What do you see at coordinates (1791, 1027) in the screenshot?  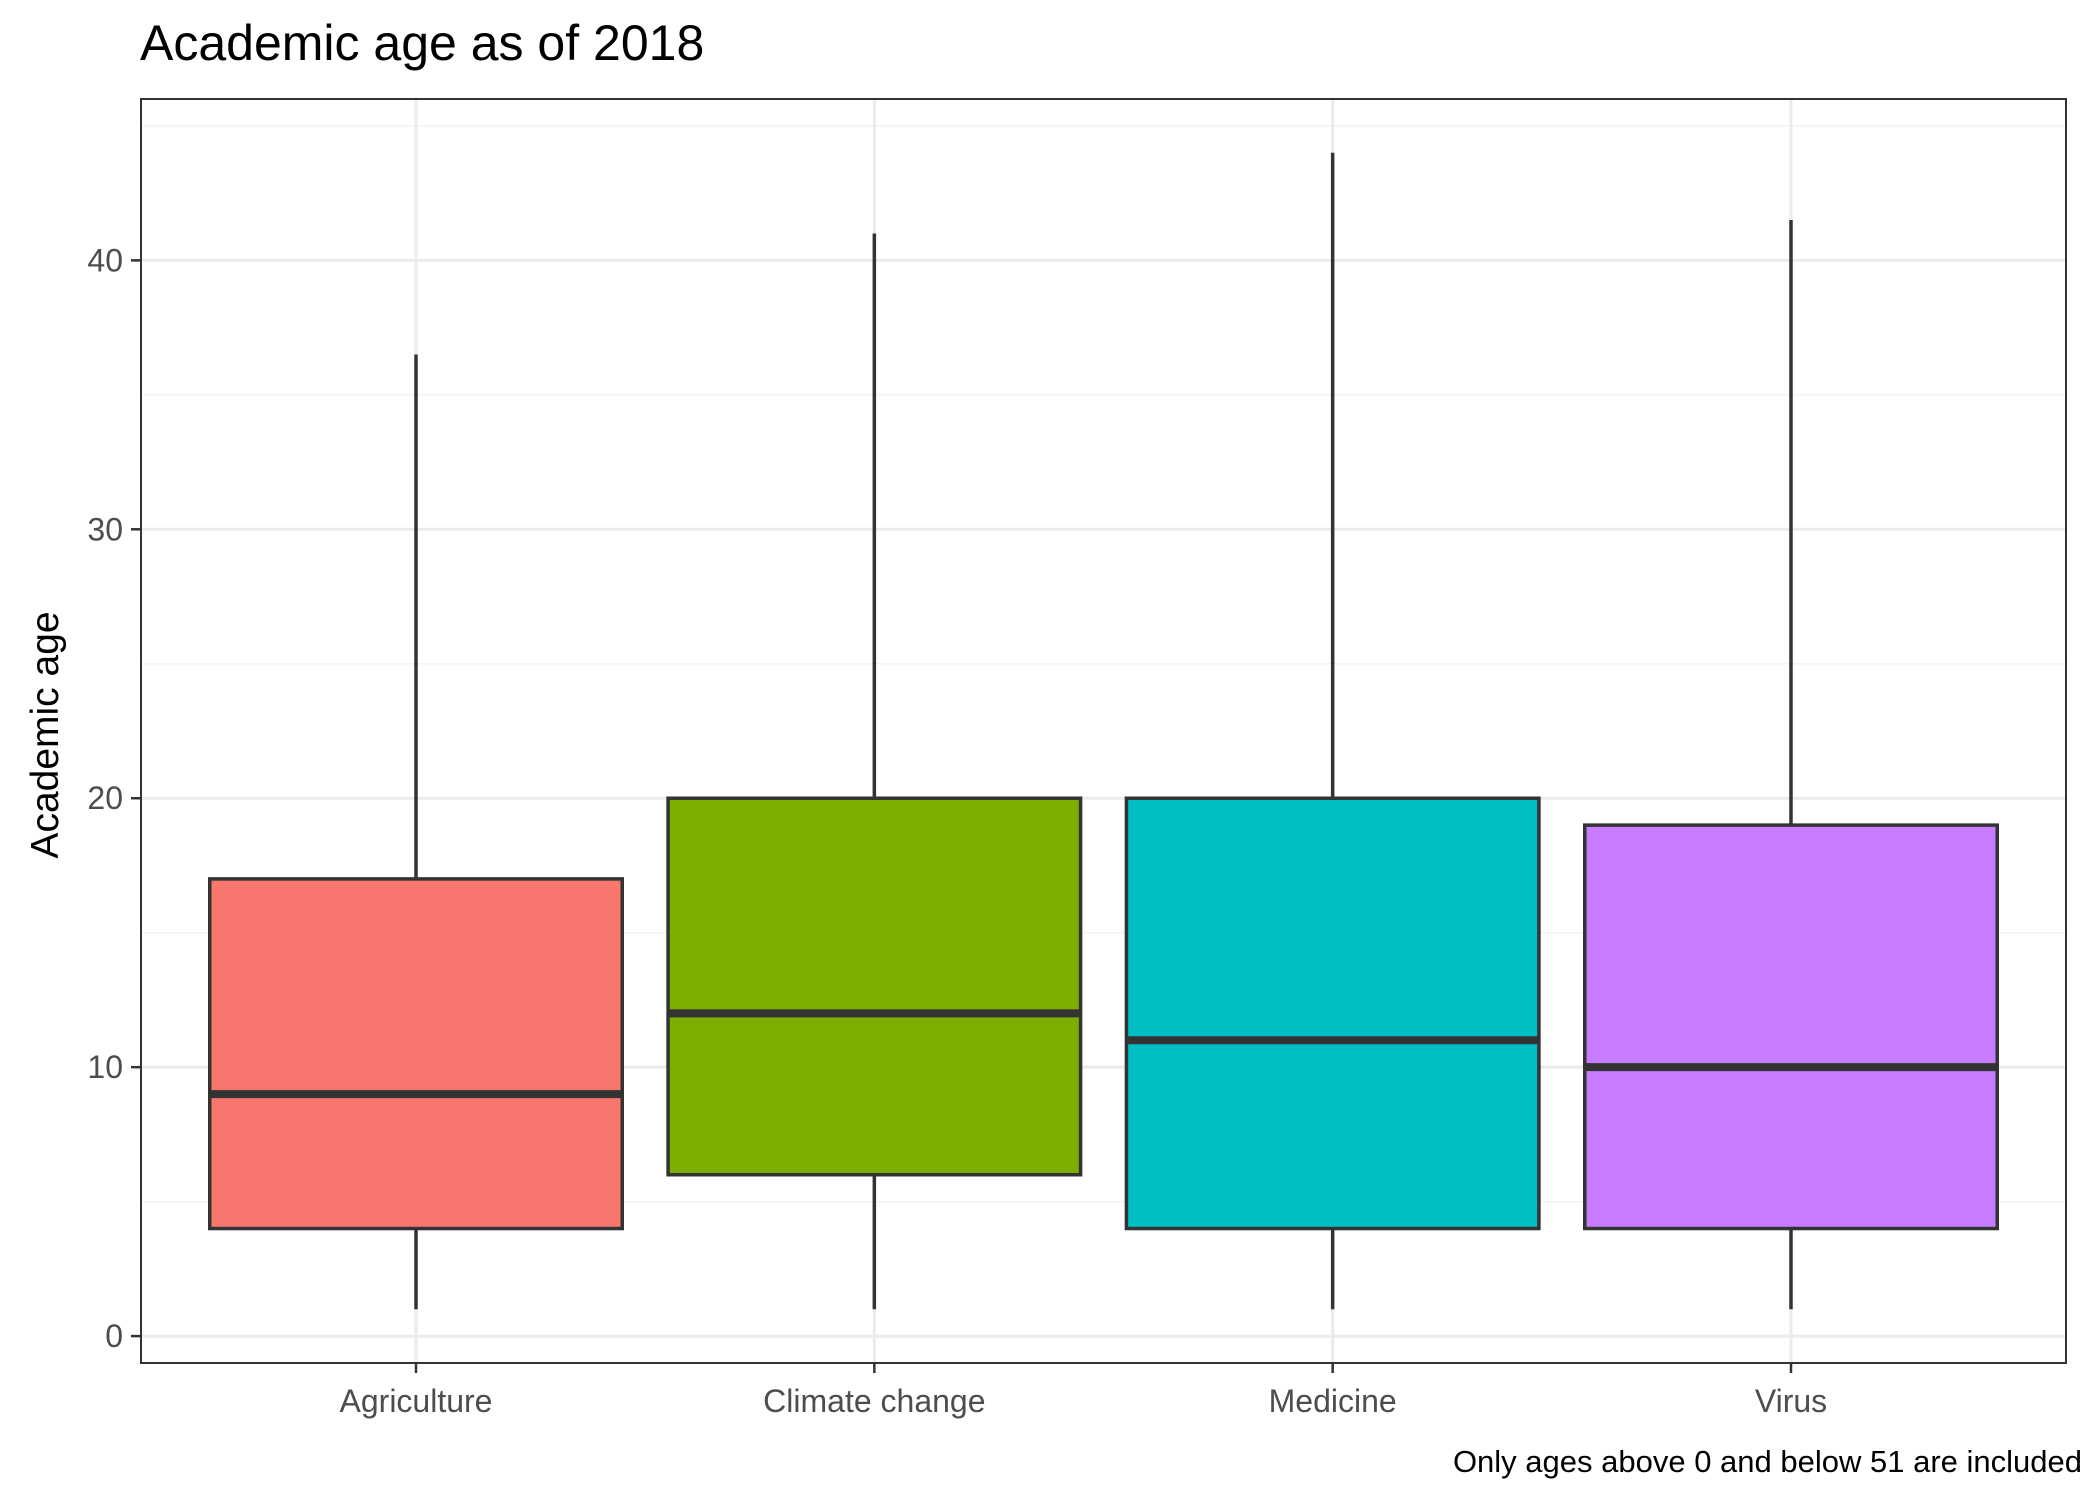 I see `box-virus` at bounding box center [1791, 1027].